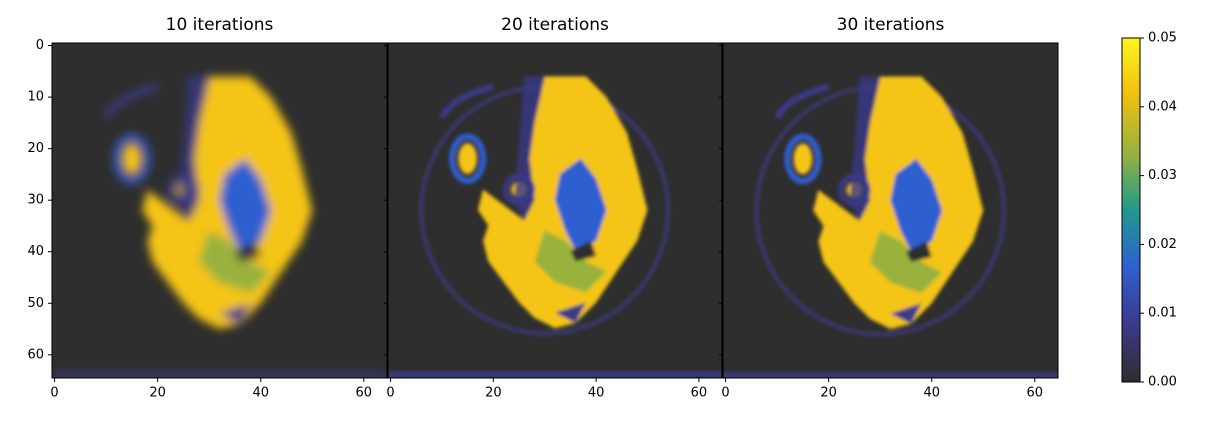 The image size is (1210, 425). Describe the element at coordinates (35, 251) in the screenshot. I see `y-tick-label: 40` at that location.